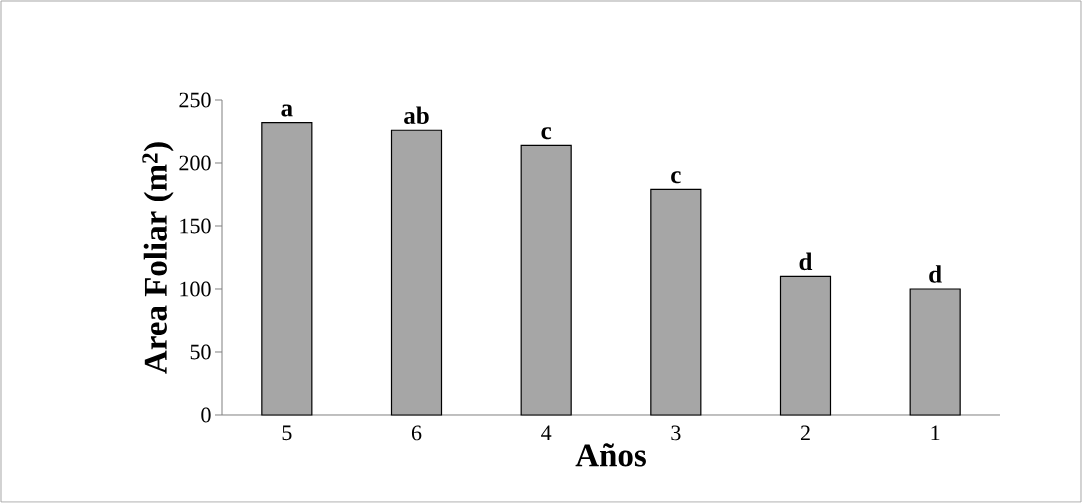  Describe the element at coordinates (610, 455) in the screenshot. I see `x-axis-title: Años` at that location.